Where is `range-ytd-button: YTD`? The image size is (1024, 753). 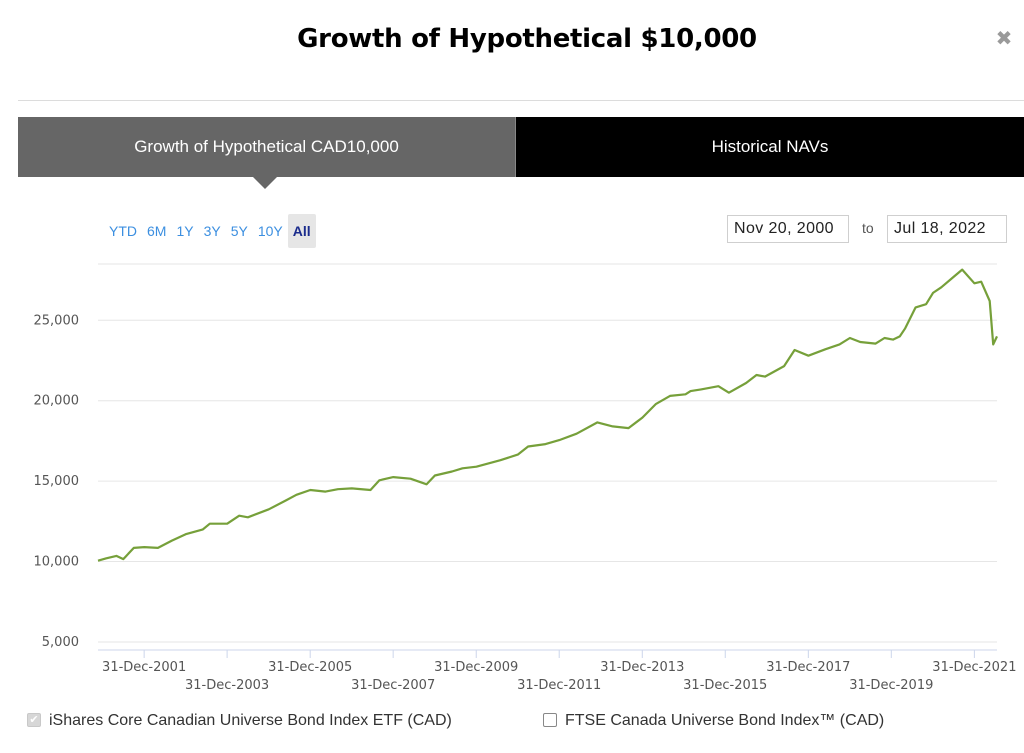
range-ytd-button: YTD is located at coordinates (123, 231).